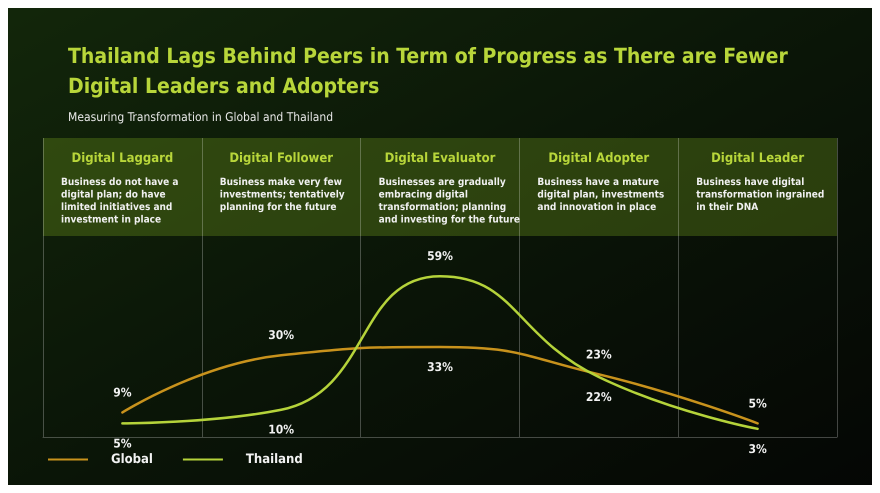  What do you see at coordinates (282, 194) in the screenshot?
I see `text: Business make very few investments; tentatively planning for the future` at bounding box center [282, 194].